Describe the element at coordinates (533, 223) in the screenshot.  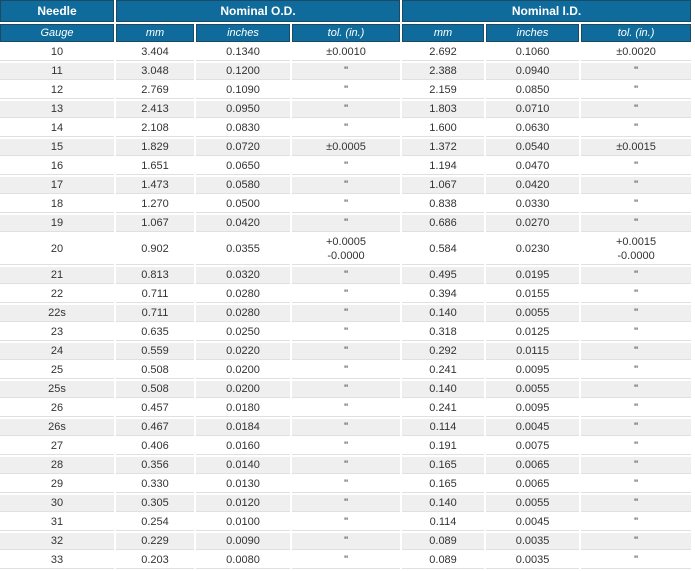
I see `cell-id-inches: 0.0270` at that location.